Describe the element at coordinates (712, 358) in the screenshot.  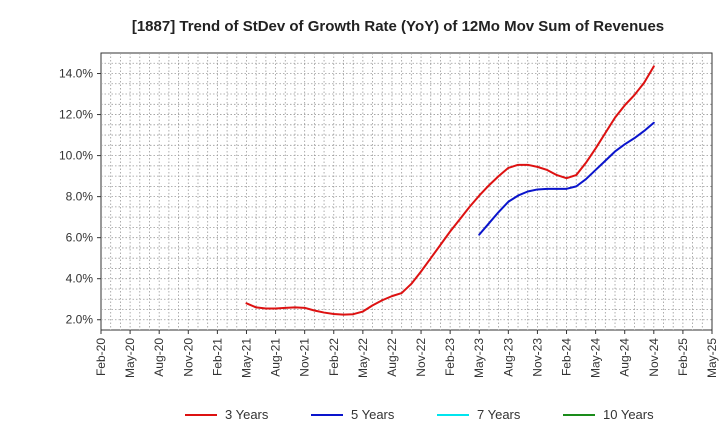
I see `x-tick-label: May-25` at that location.